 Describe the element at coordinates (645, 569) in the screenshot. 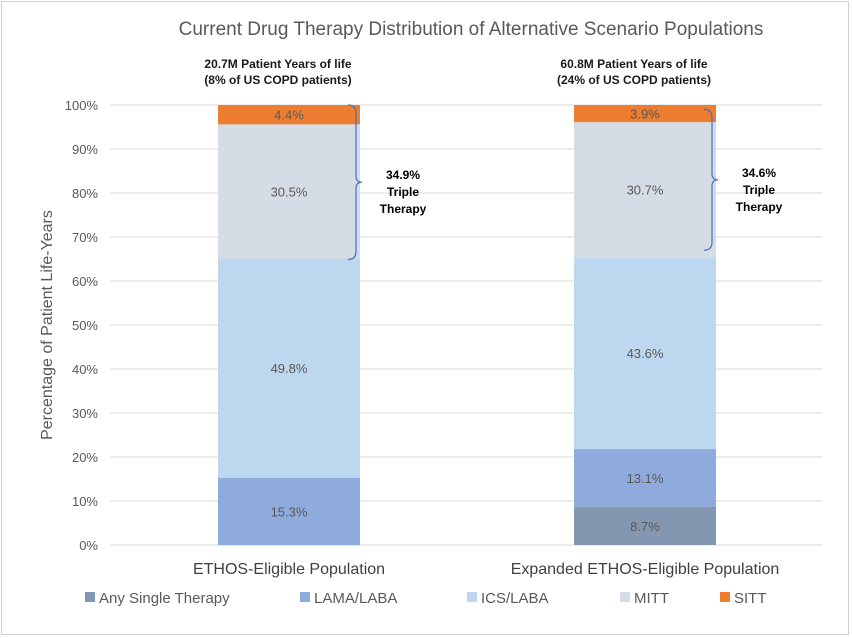

I see `x-category-label: Expanded ETHOS-Eligible Population` at that location.